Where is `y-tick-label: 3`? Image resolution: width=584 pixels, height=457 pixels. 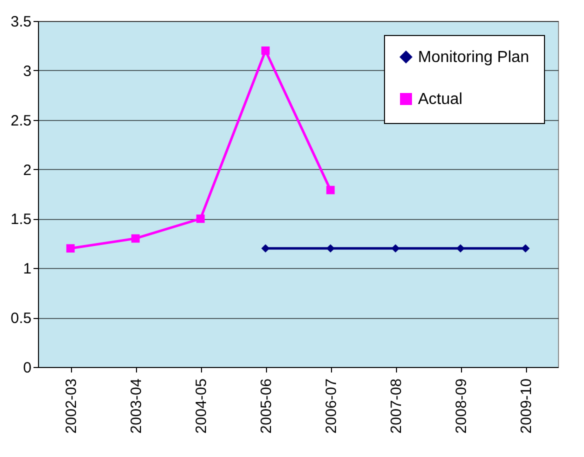 y-tick-label: 3 is located at coordinates (27, 71).